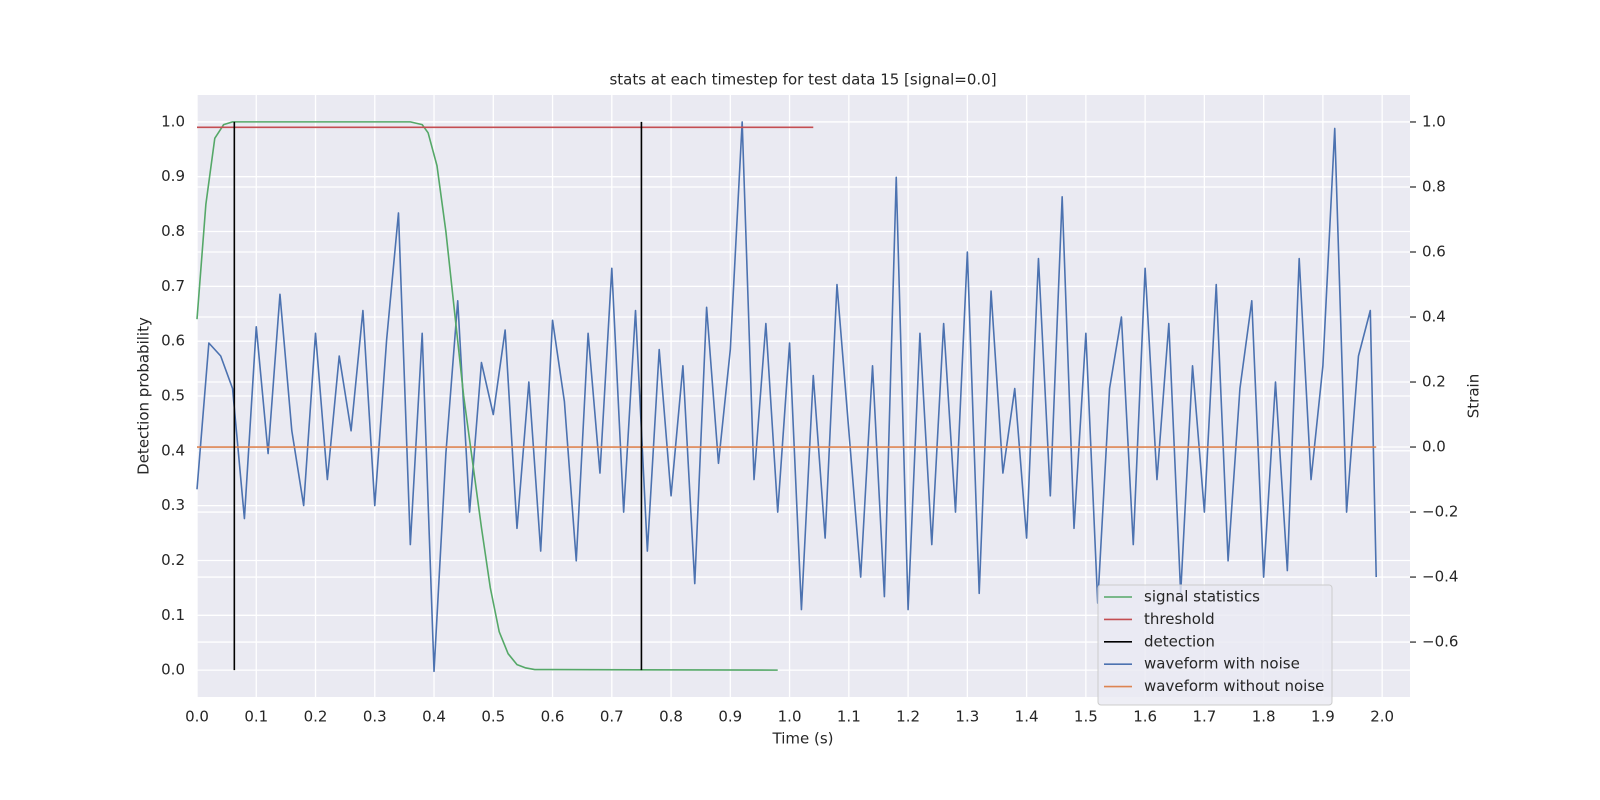 The width and height of the screenshot is (1600, 800). What do you see at coordinates (493, 717) in the screenshot?
I see `x-tick-label: 0.5` at bounding box center [493, 717].